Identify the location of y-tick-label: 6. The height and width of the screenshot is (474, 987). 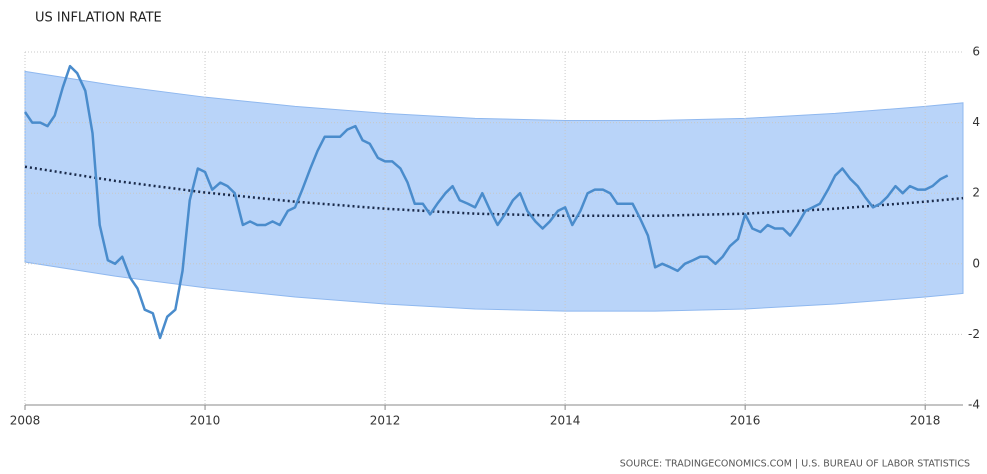
(976, 52).